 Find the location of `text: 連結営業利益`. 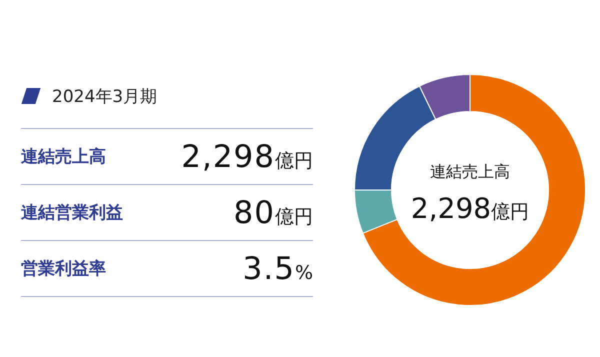

text: 連結営業利益 is located at coordinates (72, 213).